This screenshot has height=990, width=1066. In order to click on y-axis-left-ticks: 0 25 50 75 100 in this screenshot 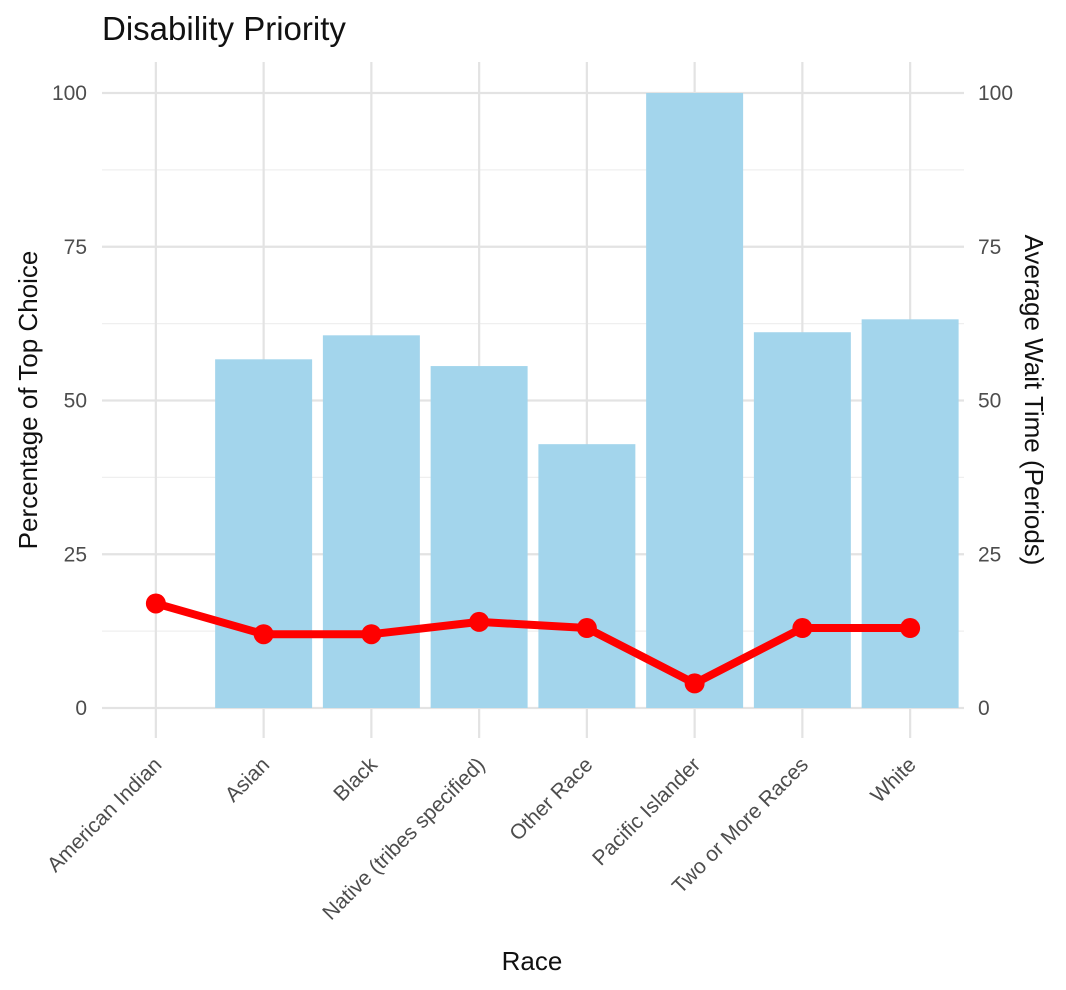, I will do `click(69, 401)`.